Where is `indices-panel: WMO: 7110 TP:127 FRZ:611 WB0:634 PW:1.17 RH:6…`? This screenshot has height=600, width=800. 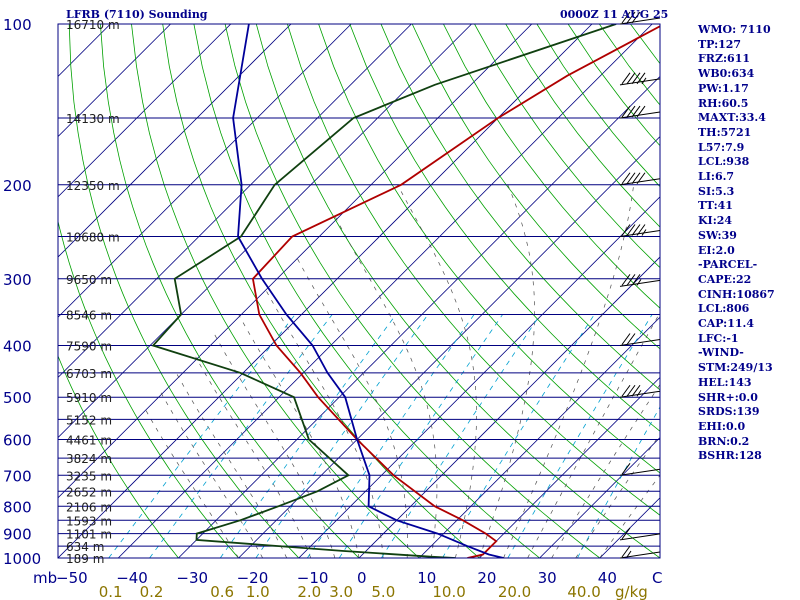 indices-panel: WMO: 7110 TP:127 FRZ:611 WB0:634 PW:1.17 RH:6… is located at coordinates (748, 243).